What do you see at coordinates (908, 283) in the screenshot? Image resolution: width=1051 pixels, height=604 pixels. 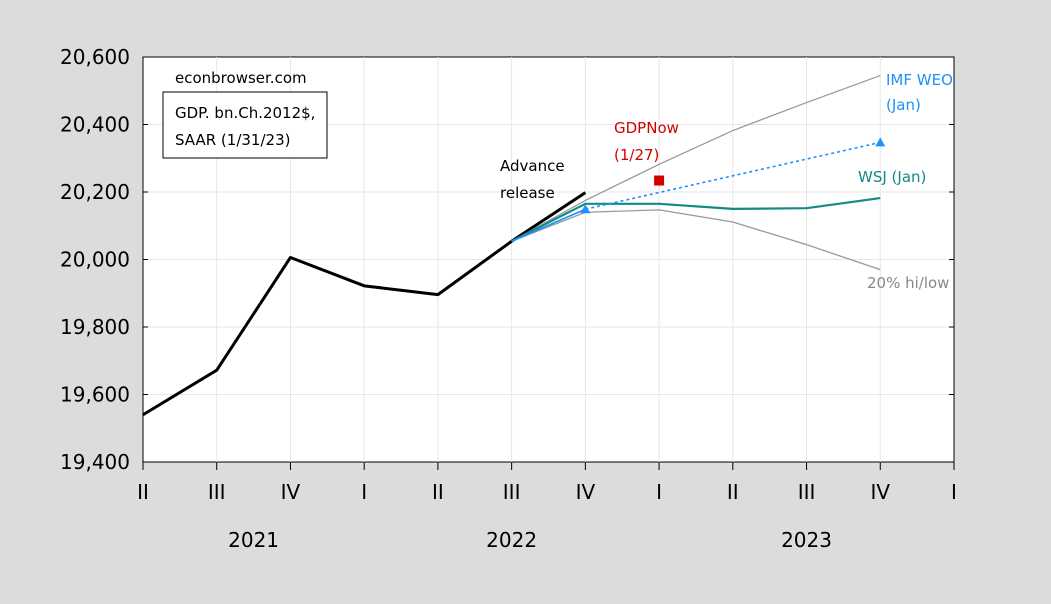 I see `hilow-label: 20% hi/low` at bounding box center [908, 283].